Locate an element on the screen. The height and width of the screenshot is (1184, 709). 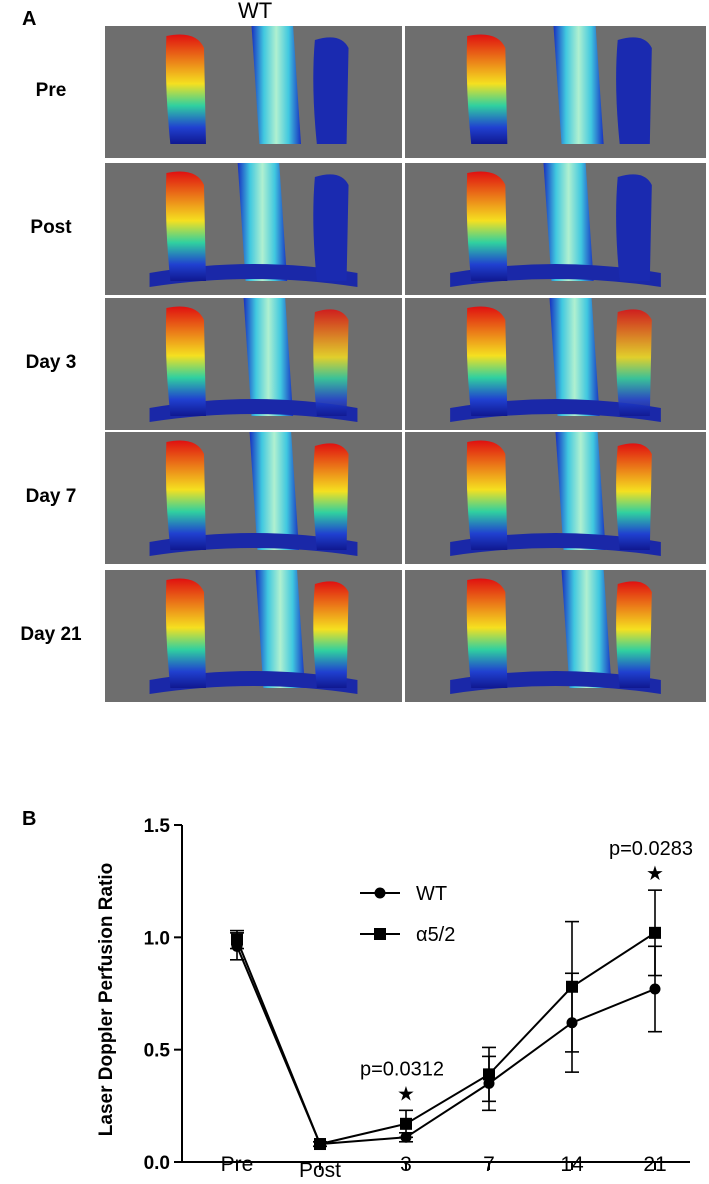
y-tick-label-0: 0.0 is located at coordinates (157, 1163).